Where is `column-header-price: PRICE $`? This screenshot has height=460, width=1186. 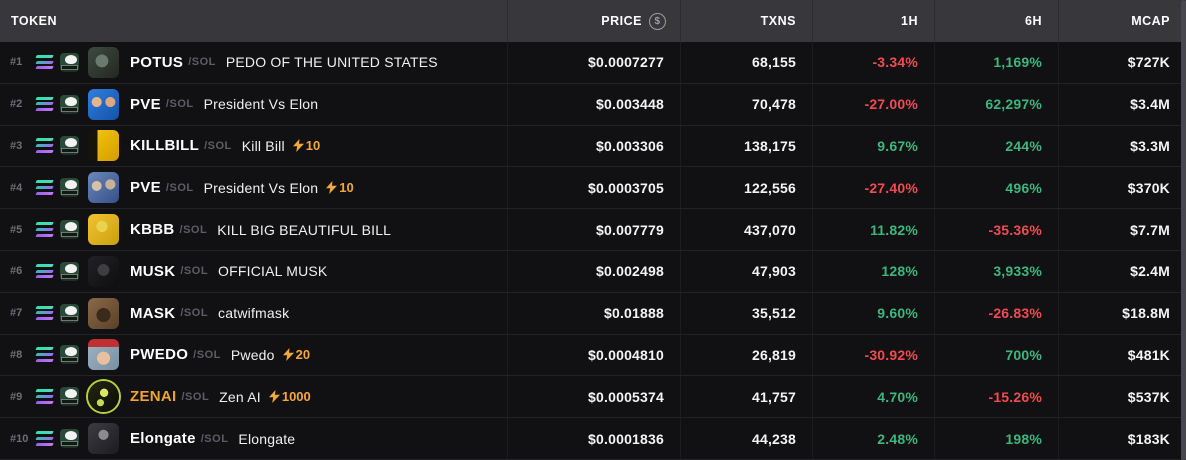
column-header-price: PRICE $ is located at coordinates (593, 21).